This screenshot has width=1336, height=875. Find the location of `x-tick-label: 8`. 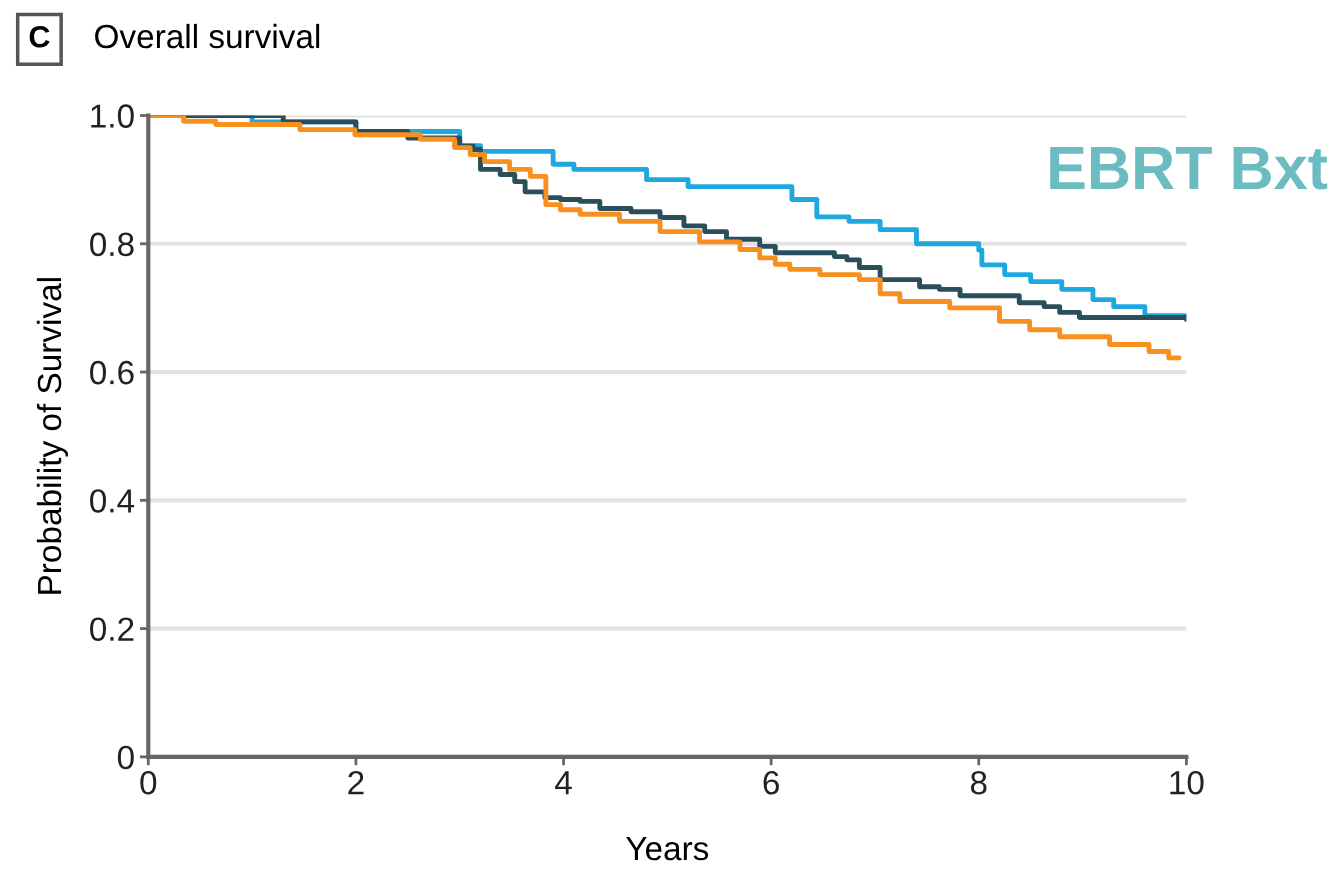

x-tick-label: 8 is located at coordinates (978, 782).